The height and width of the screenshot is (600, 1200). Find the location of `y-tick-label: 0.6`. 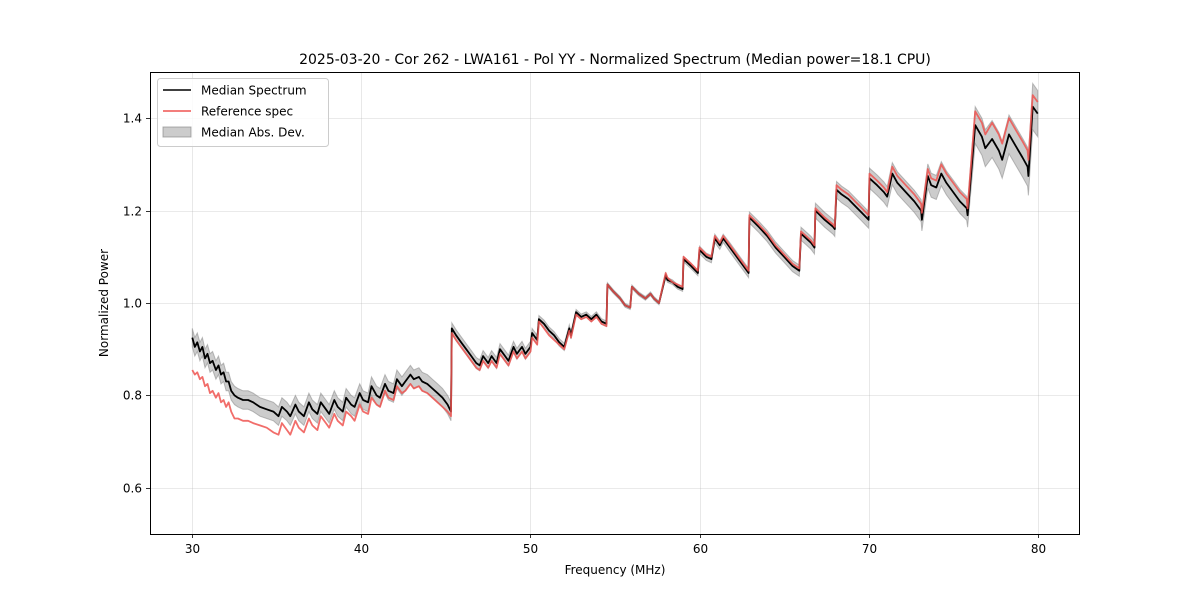

y-tick-label: 0.6 is located at coordinates (132, 489).